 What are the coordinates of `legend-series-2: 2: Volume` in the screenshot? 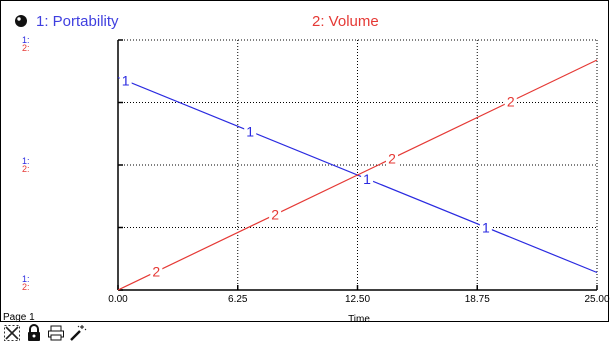 It's located at (345, 21).